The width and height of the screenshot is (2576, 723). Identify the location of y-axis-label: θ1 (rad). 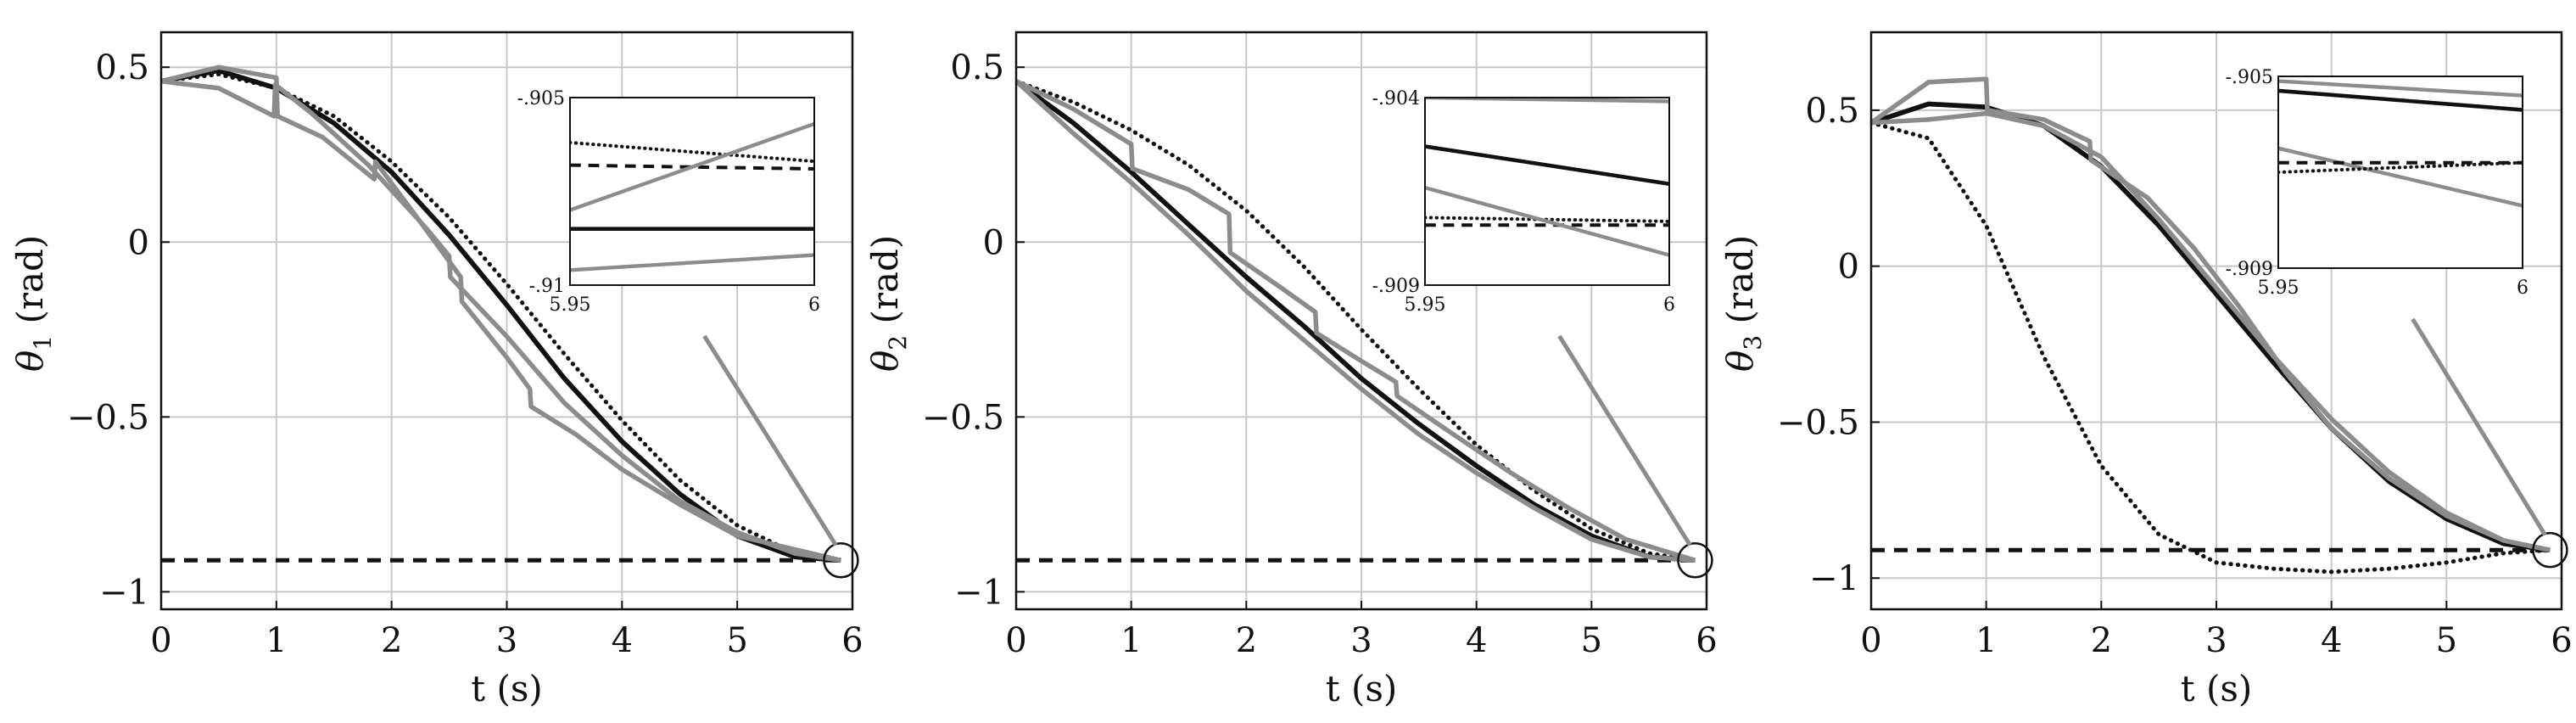
(33, 303).